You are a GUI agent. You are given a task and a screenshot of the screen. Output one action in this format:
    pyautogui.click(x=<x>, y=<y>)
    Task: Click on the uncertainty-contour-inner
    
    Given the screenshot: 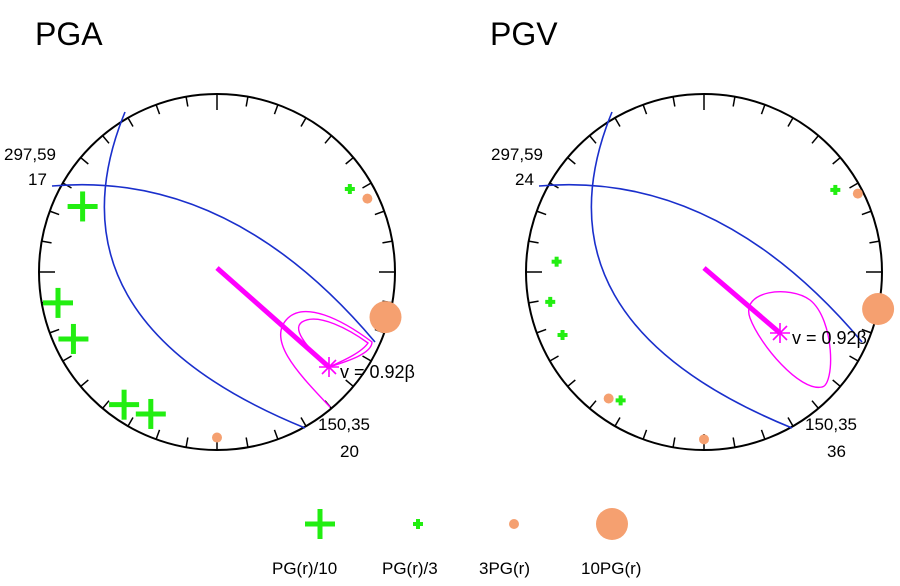 What is the action you would take?
    pyautogui.click(x=333, y=343)
    